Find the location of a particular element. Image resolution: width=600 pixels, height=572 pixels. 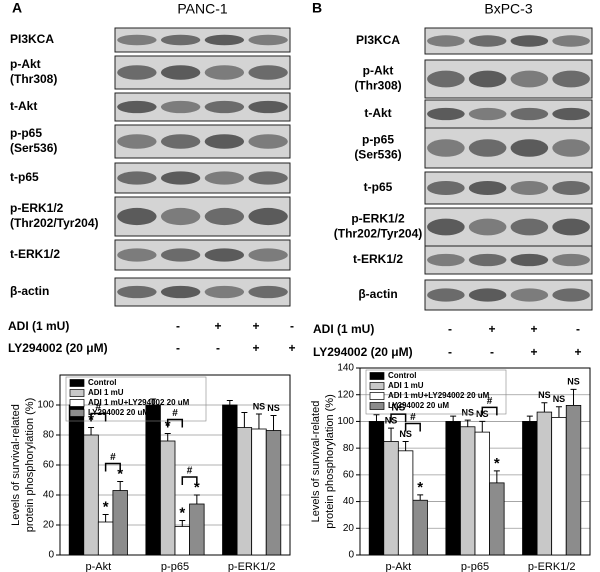

blot-label: t-ERK1/2 is located at coordinates (378, 259).